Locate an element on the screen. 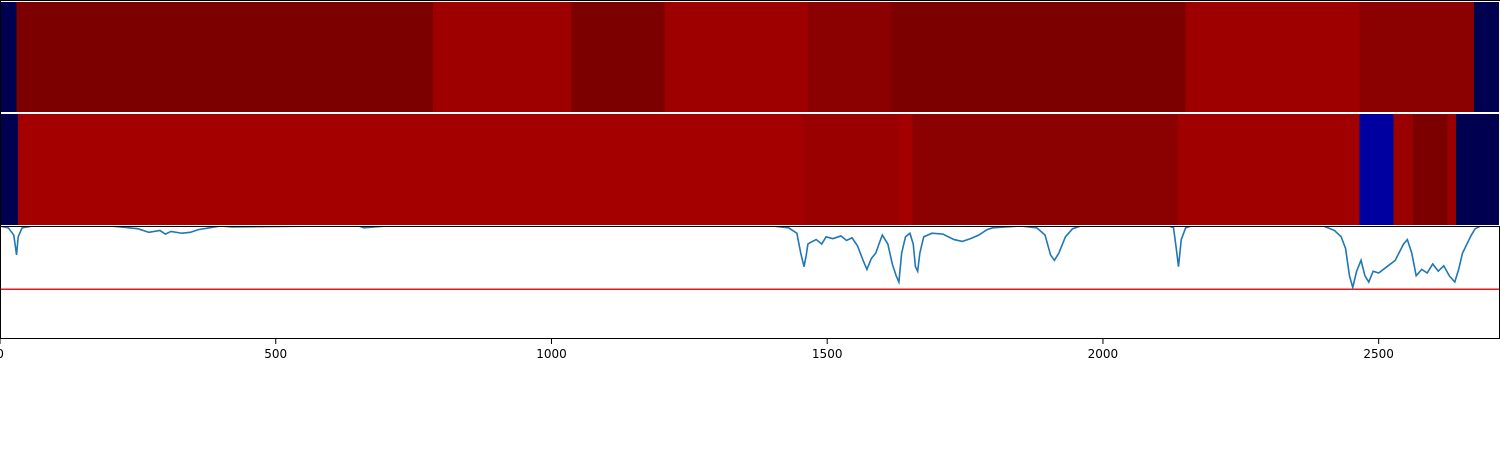 The image size is (1500, 450). series-line is located at coordinates (750, 258).